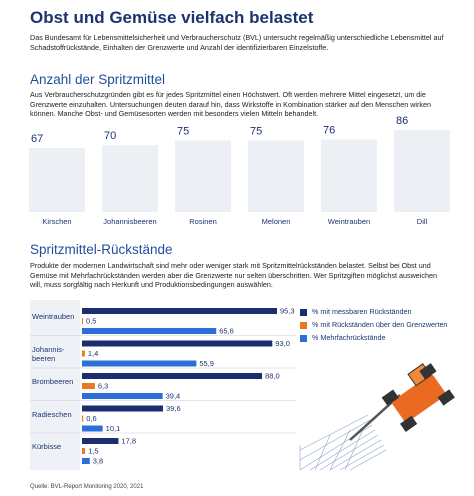 This screenshot has width=474, height=496. I want to click on value-label: 86, so click(402, 121).